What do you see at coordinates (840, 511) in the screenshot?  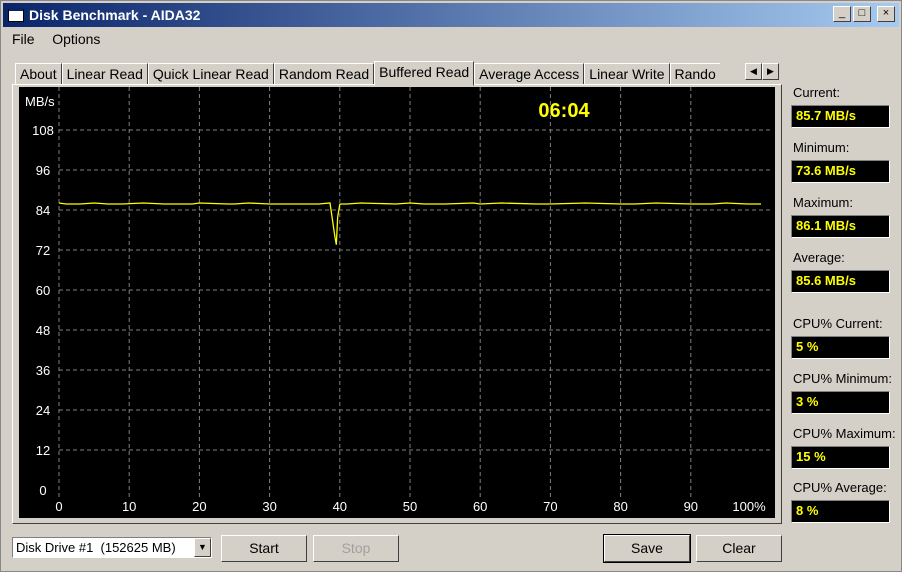 I see `stat-value: 8 %` at bounding box center [840, 511].